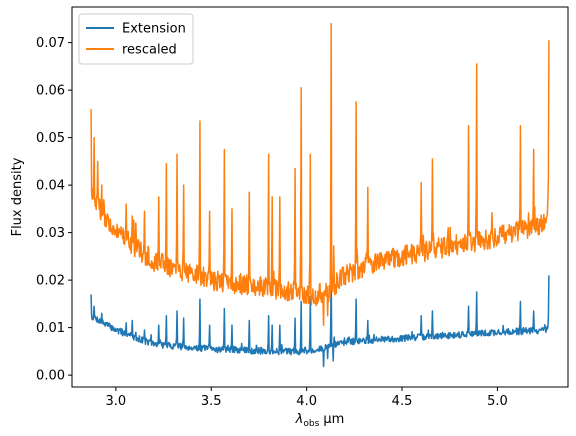 The height and width of the screenshot is (436, 576). Describe the element at coordinates (211, 401) in the screenshot. I see `x-tick-label: 3.5` at that location.